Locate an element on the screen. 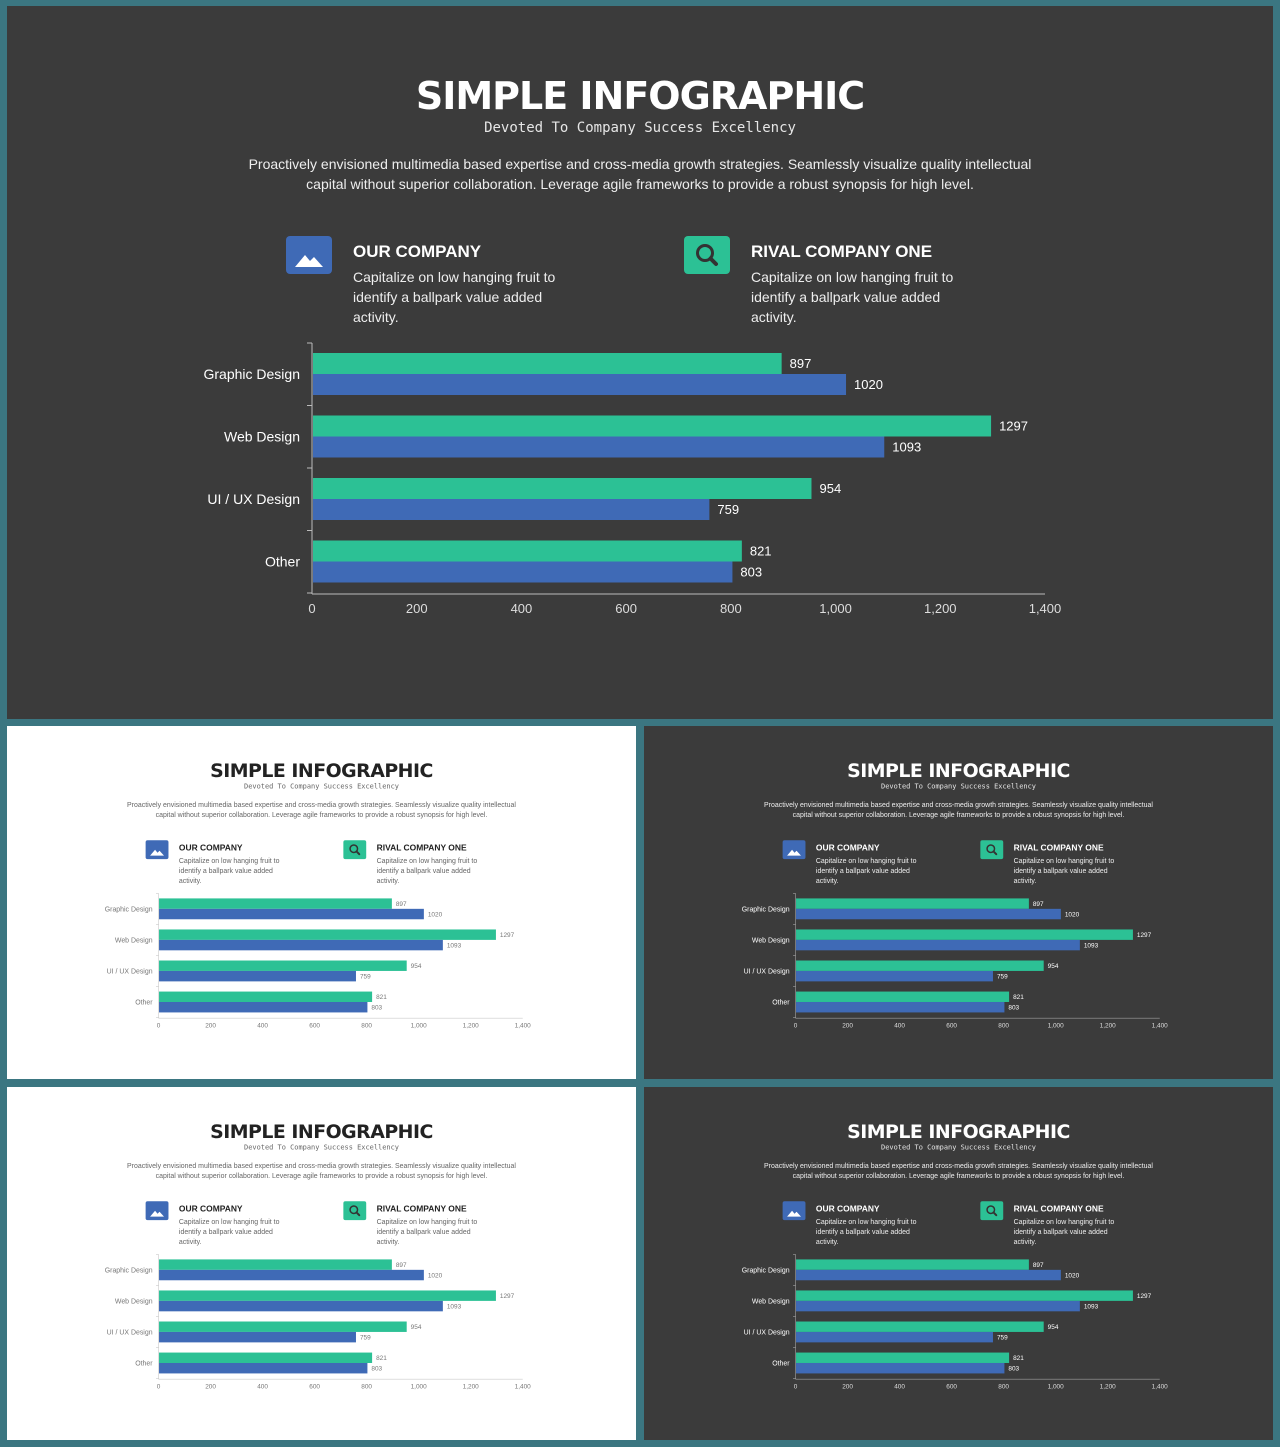  rival-company-title: RIVAL COMPANY ONE is located at coordinates (842, 251).